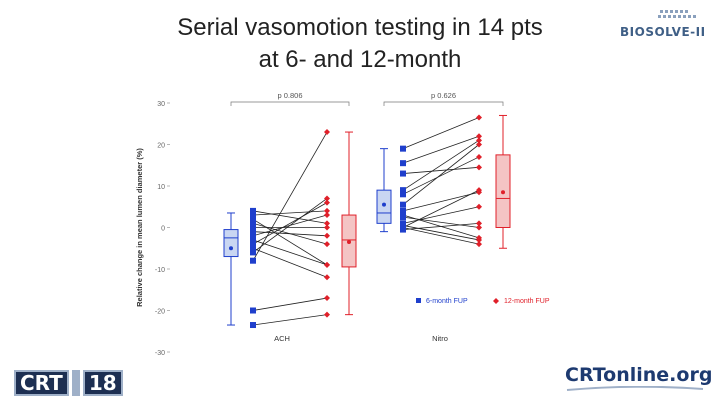  Describe the element at coordinates (360, 27) in the screenshot. I see `title-line-1: Serial vasomotion testing in 14 pts` at that location.